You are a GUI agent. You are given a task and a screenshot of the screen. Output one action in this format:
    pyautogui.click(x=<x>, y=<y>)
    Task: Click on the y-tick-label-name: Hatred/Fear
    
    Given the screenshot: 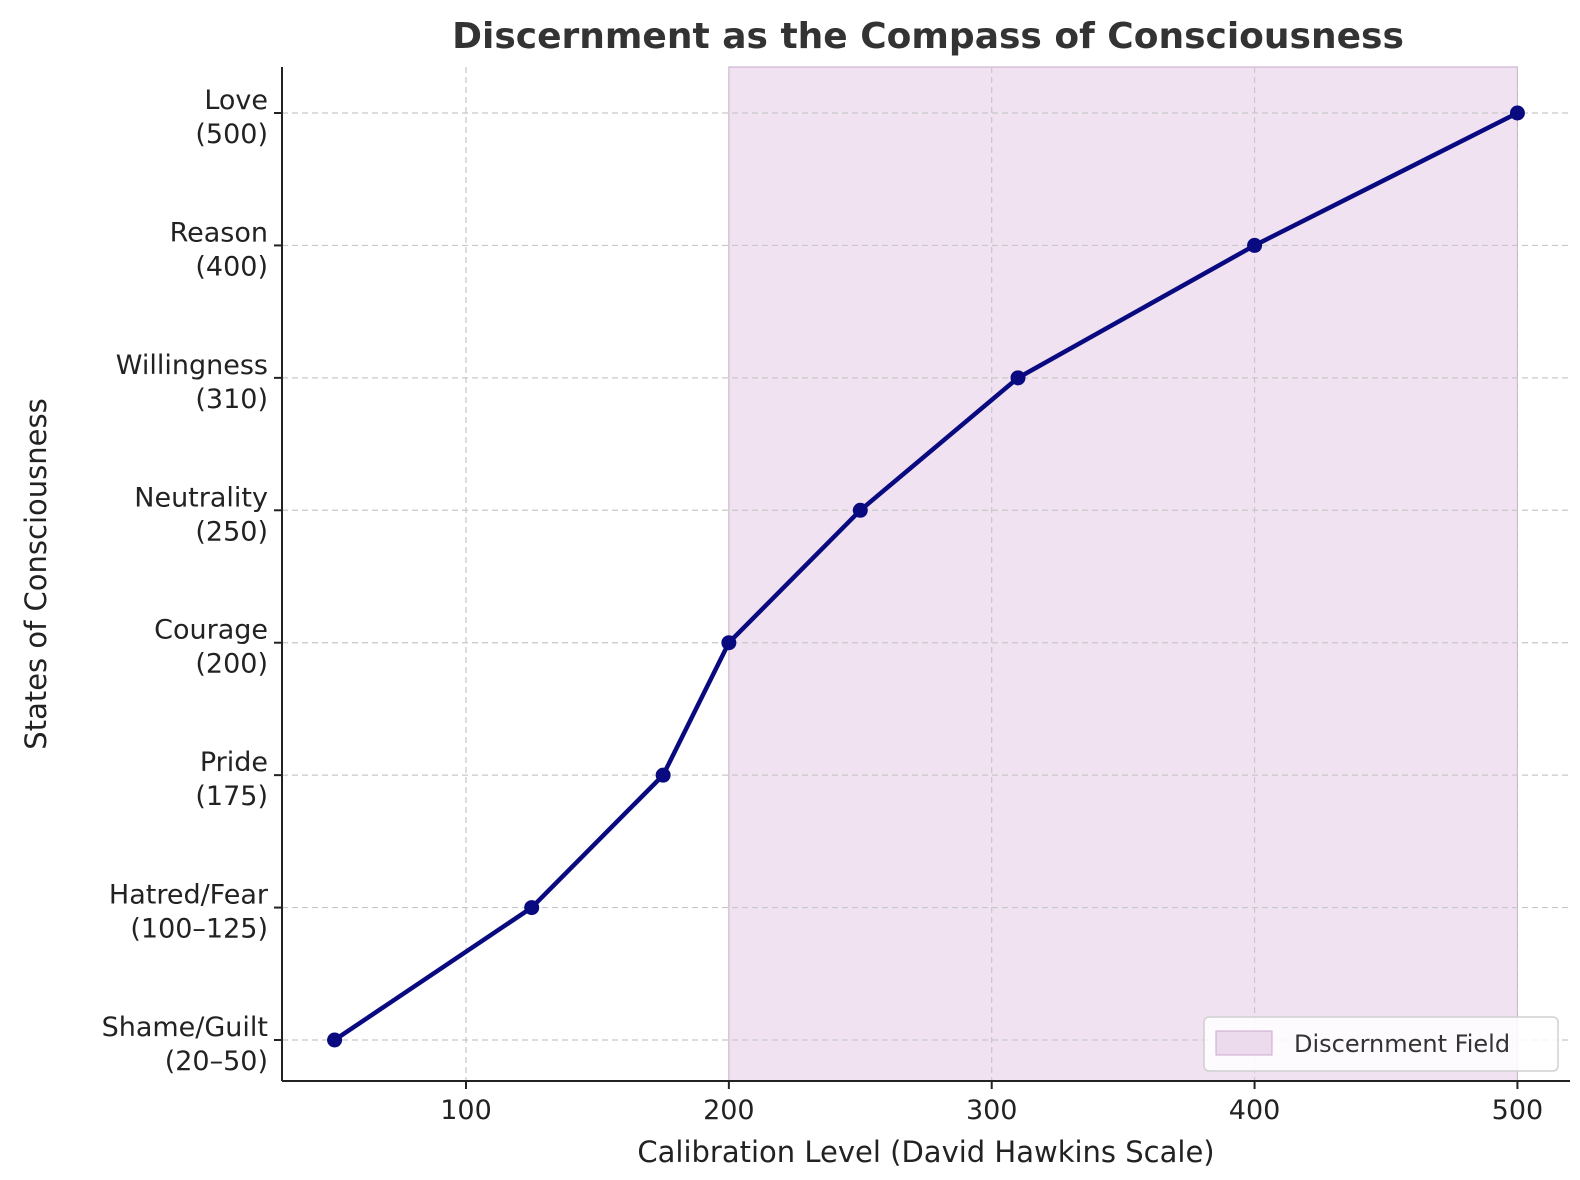 What is the action you would take?
    pyautogui.click(x=189, y=895)
    